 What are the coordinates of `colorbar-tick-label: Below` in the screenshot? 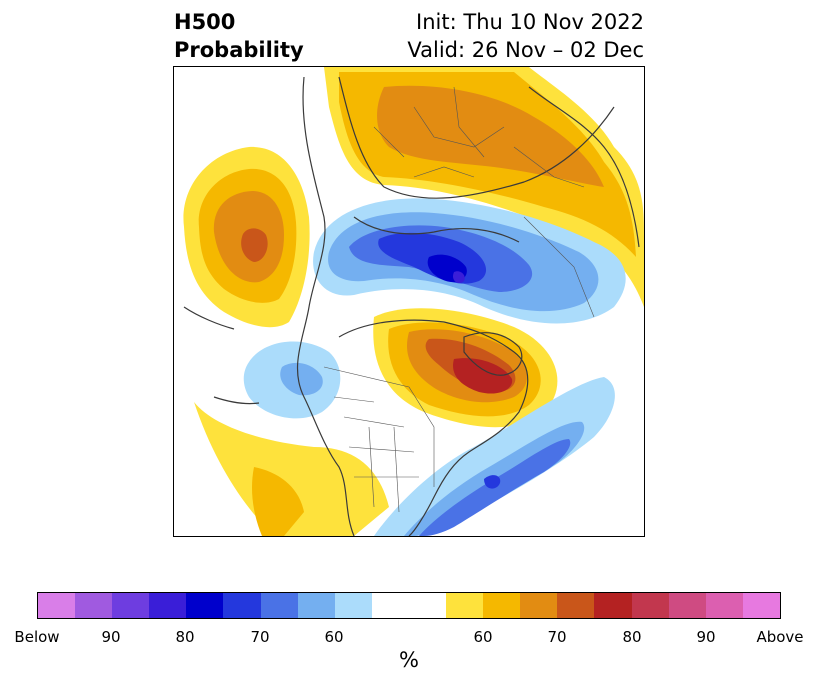 It's located at (37, 637).